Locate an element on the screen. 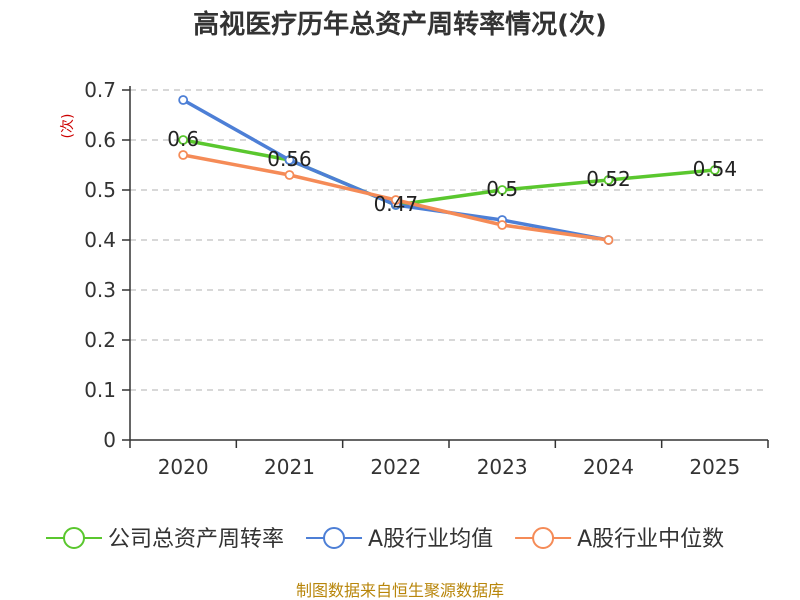 This screenshot has height=600, width=800. x-tick-label-0: 2020 is located at coordinates (183, 467).